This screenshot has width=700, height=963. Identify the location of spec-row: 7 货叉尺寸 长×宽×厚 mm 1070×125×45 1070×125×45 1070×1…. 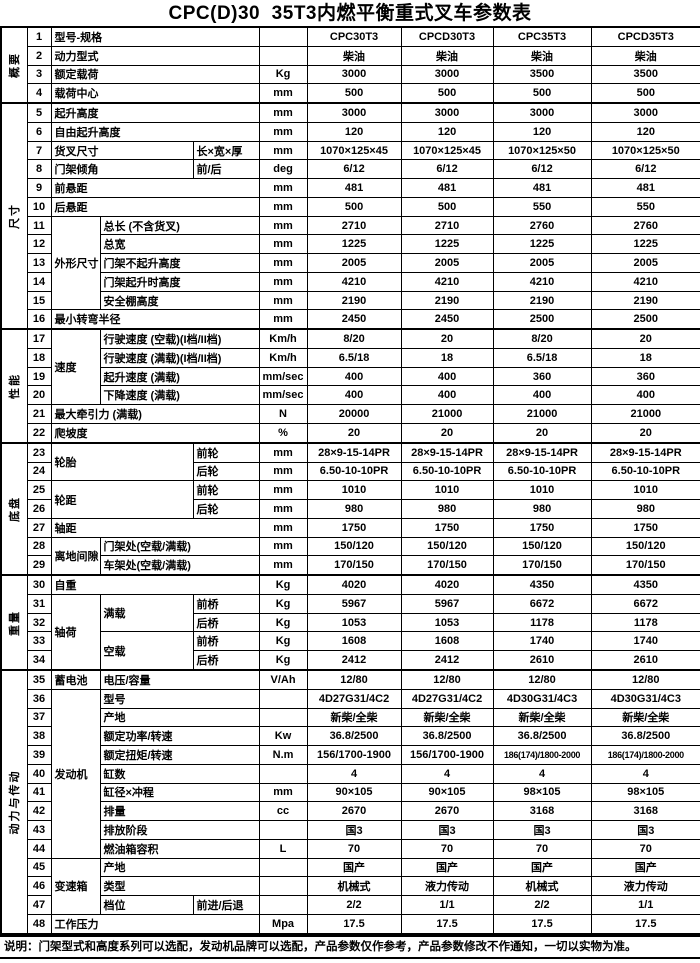
(350, 150).